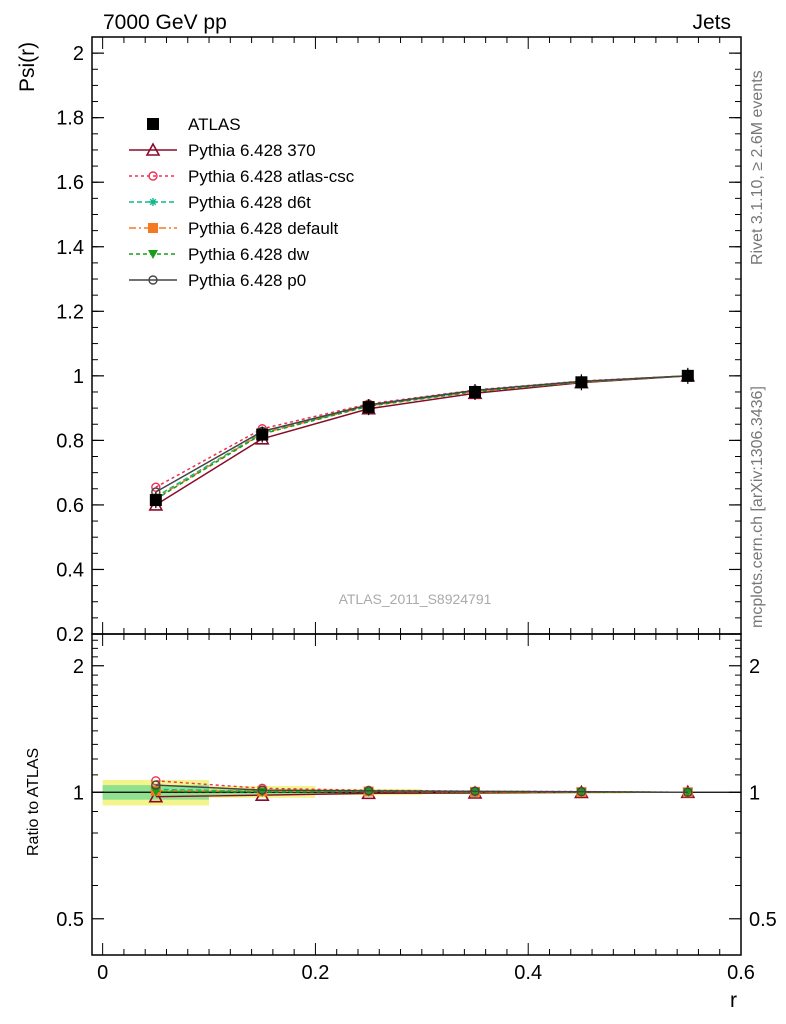 The height and width of the screenshot is (1024, 786). I want to click on series-pythia-6-428-atlas-csc, so click(422, 431).